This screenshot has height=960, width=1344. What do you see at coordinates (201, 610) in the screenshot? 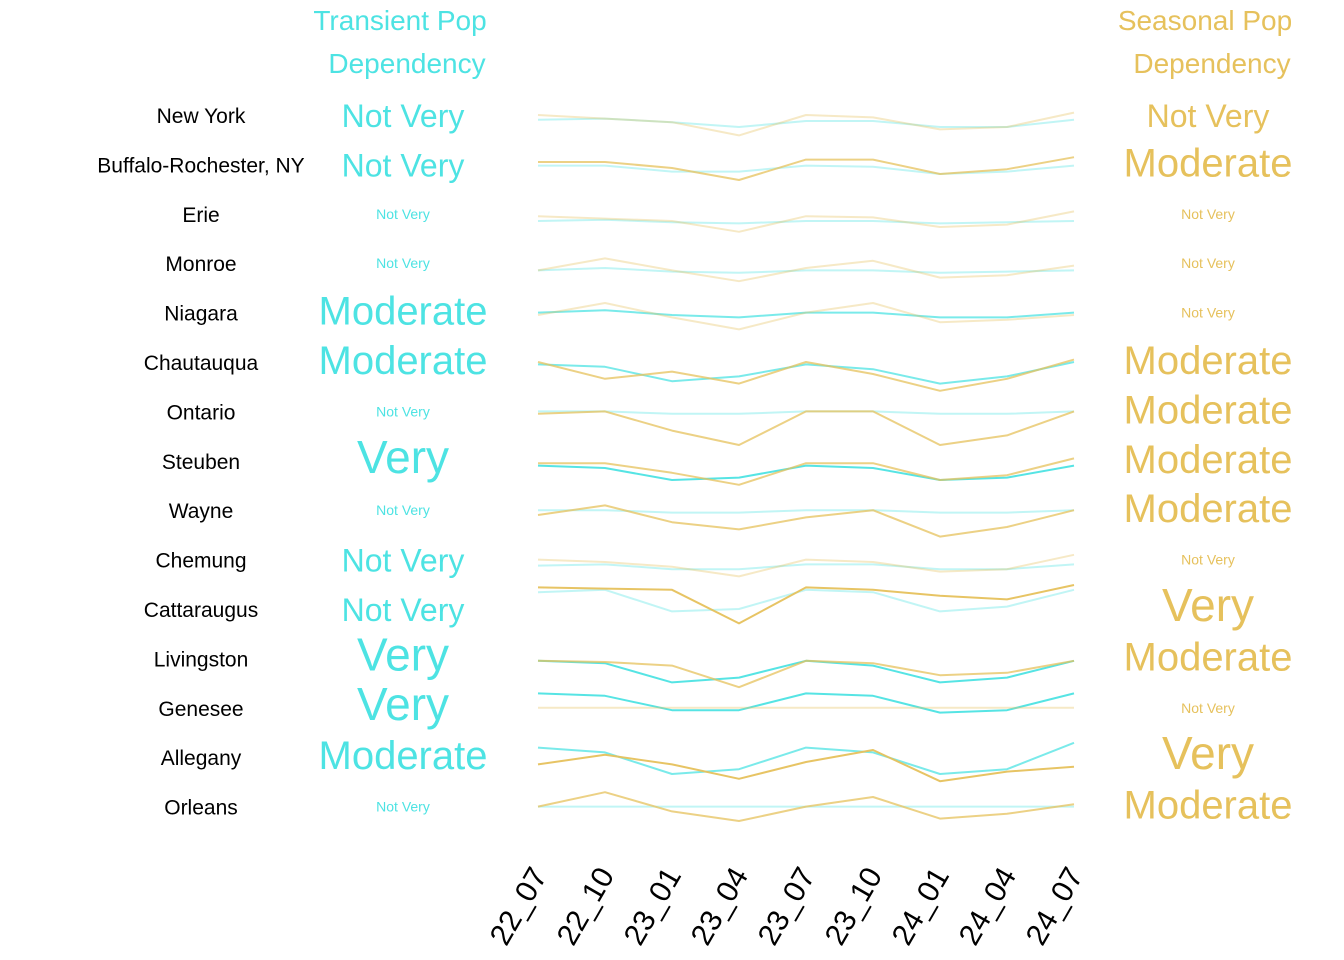
I see `region-label: Cattaraugus` at bounding box center [201, 610].